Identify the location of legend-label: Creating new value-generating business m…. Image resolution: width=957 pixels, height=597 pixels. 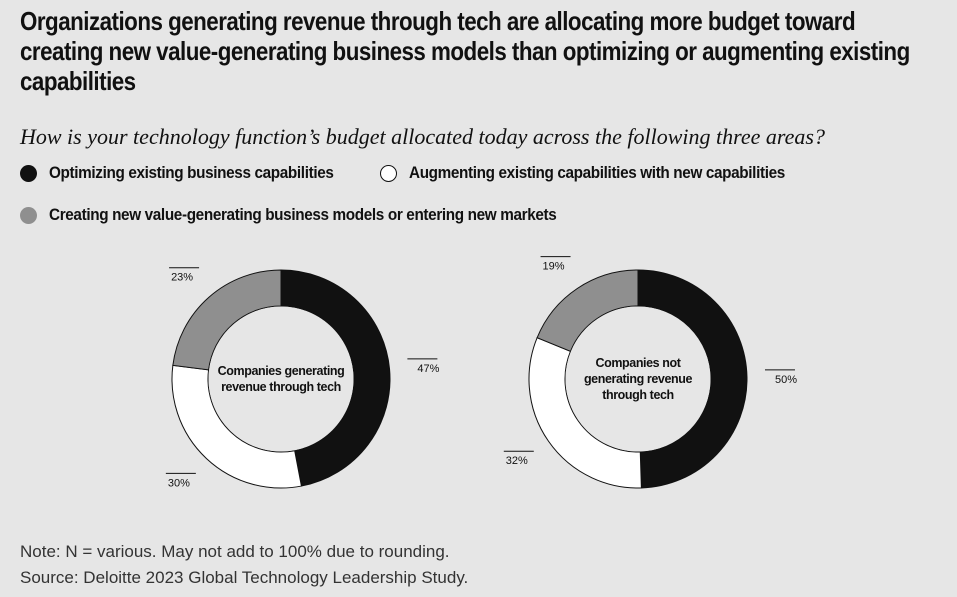
(303, 214).